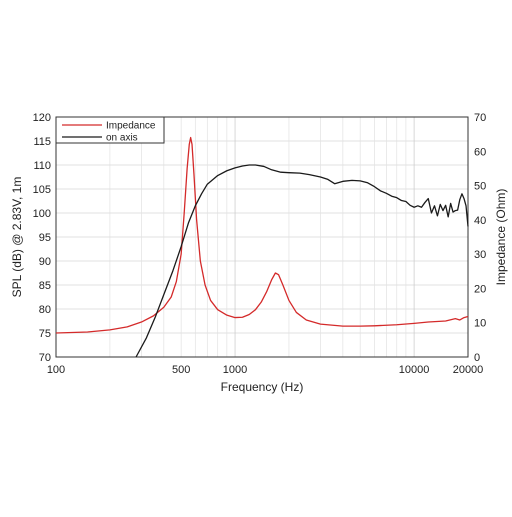 The height and width of the screenshot is (517, 512). I want to click on y-right-tick-label: 30, so click(480, 255).